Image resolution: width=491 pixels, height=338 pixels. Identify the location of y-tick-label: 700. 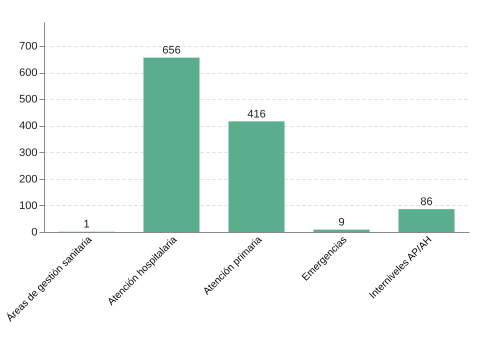
(28, 46).